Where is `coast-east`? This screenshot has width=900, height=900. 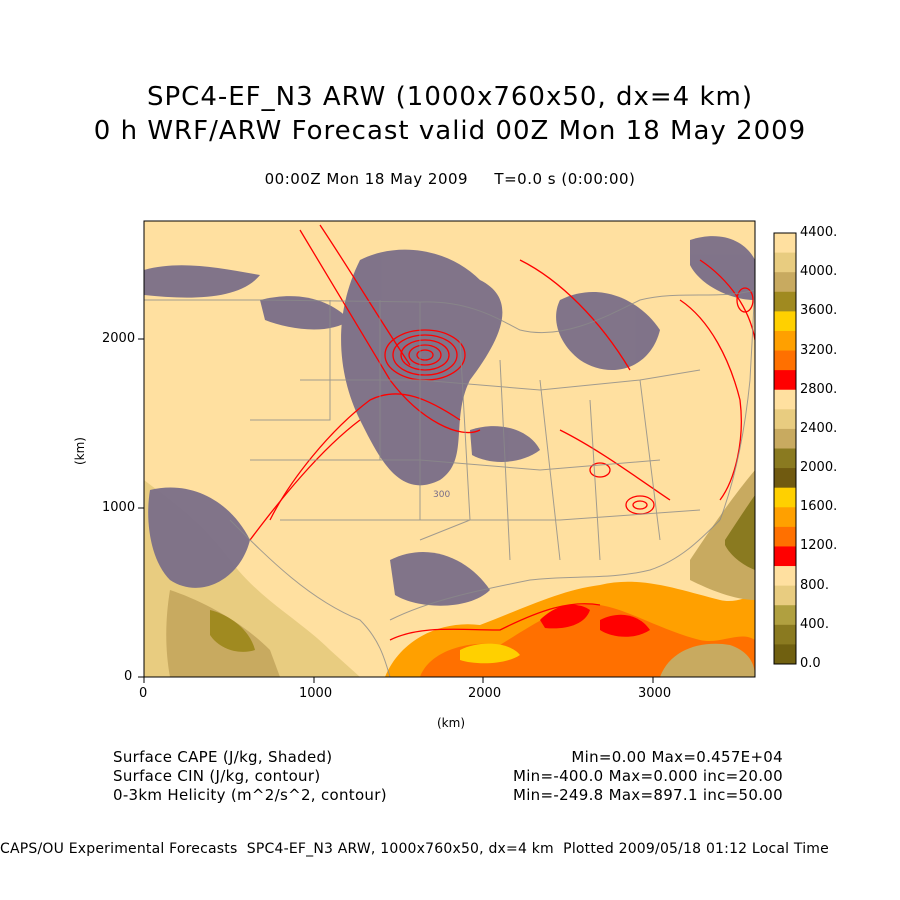 coast-east is located at coordinates (737, 390).